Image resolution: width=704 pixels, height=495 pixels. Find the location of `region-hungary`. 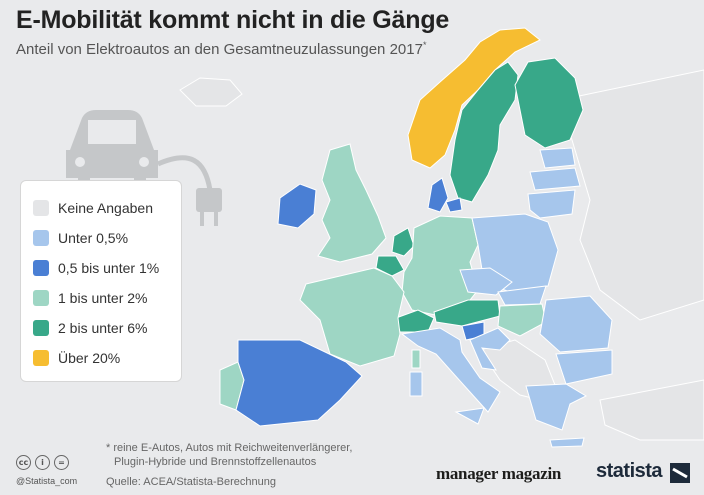

region-hungary is located at coordinates (522, 320).